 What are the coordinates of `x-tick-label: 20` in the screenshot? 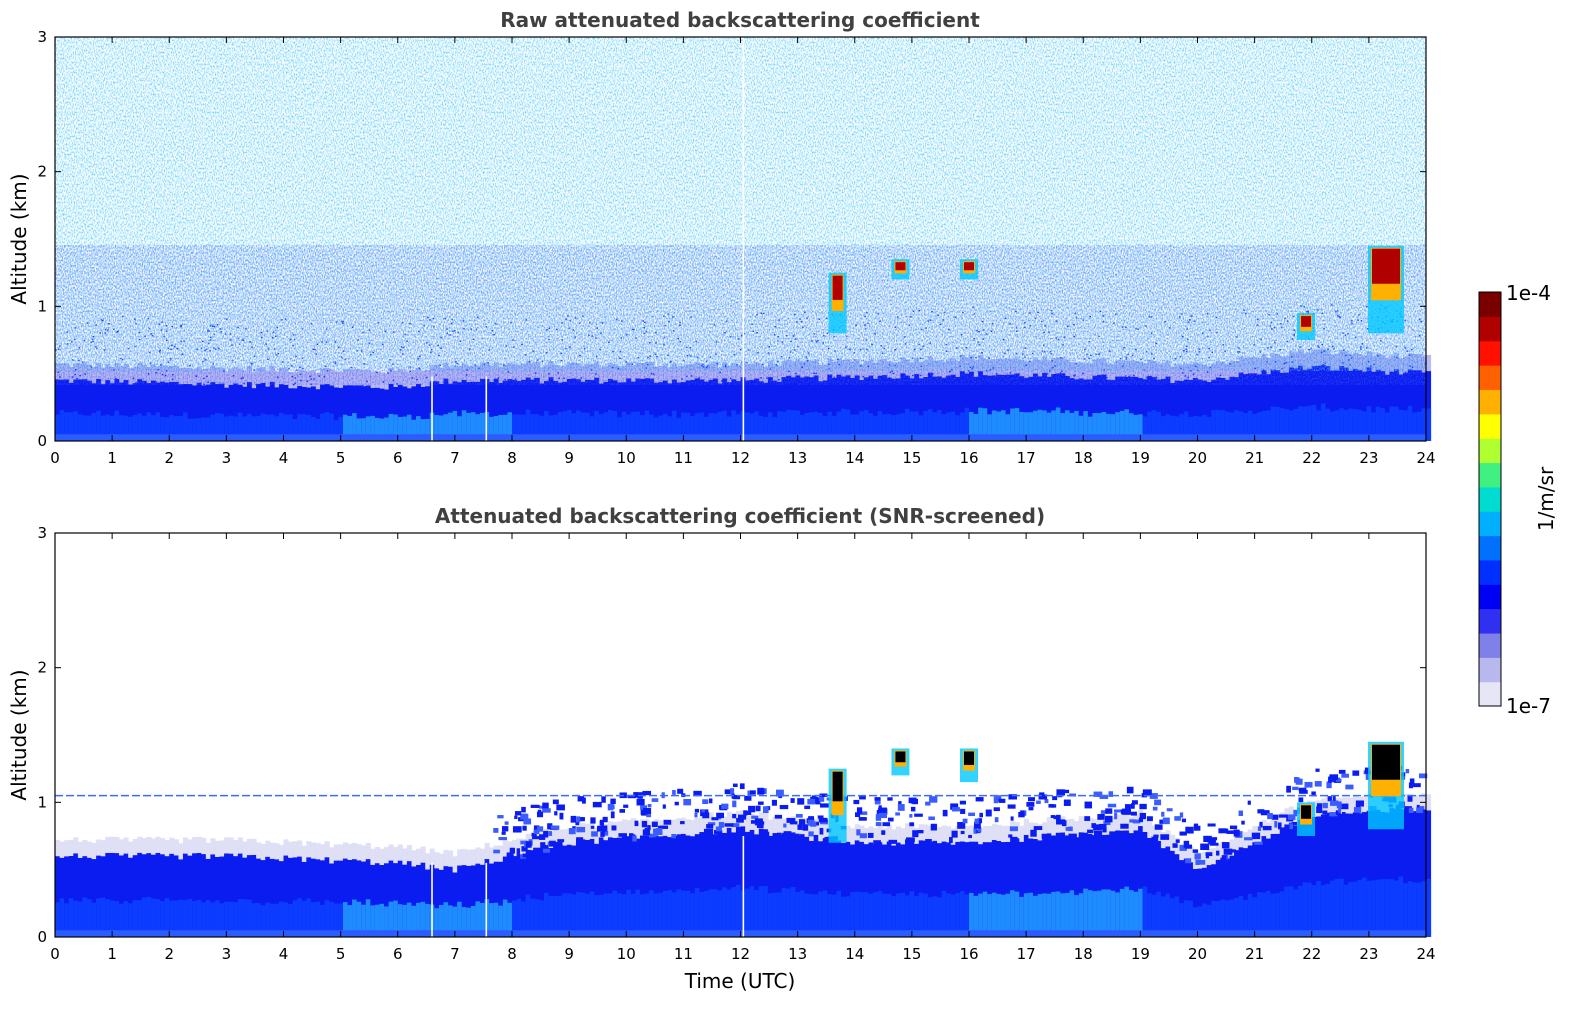 It's located at (1197, 954).